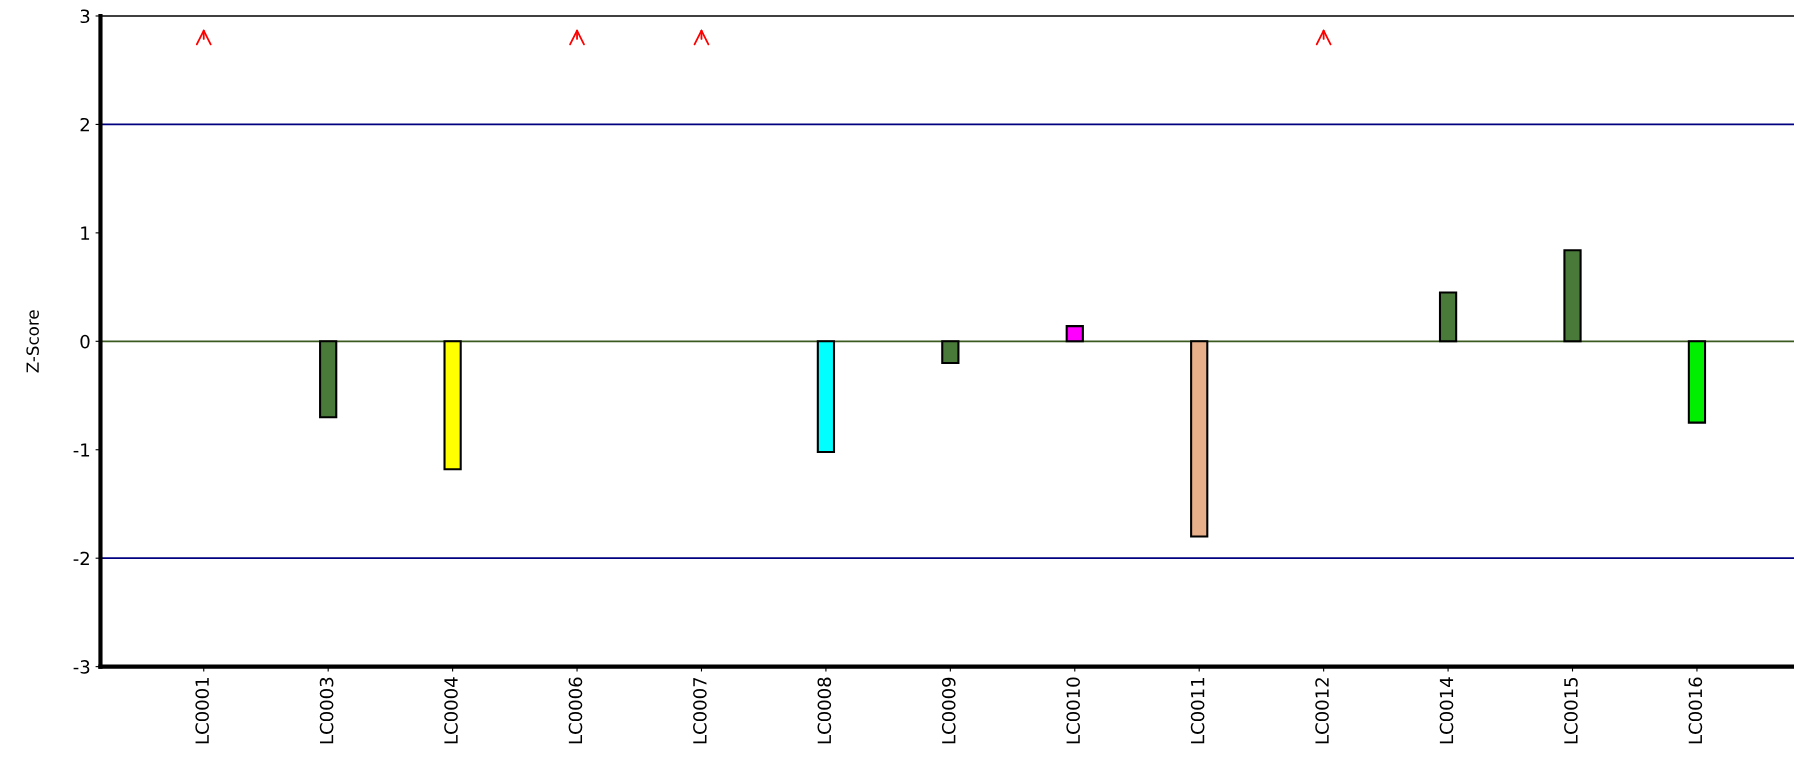 This screenshot has width=1794, height=761. Describe the element at coordinates (948, 710) in the screenshot. I see `x-tick-label: LC0009` at that location.